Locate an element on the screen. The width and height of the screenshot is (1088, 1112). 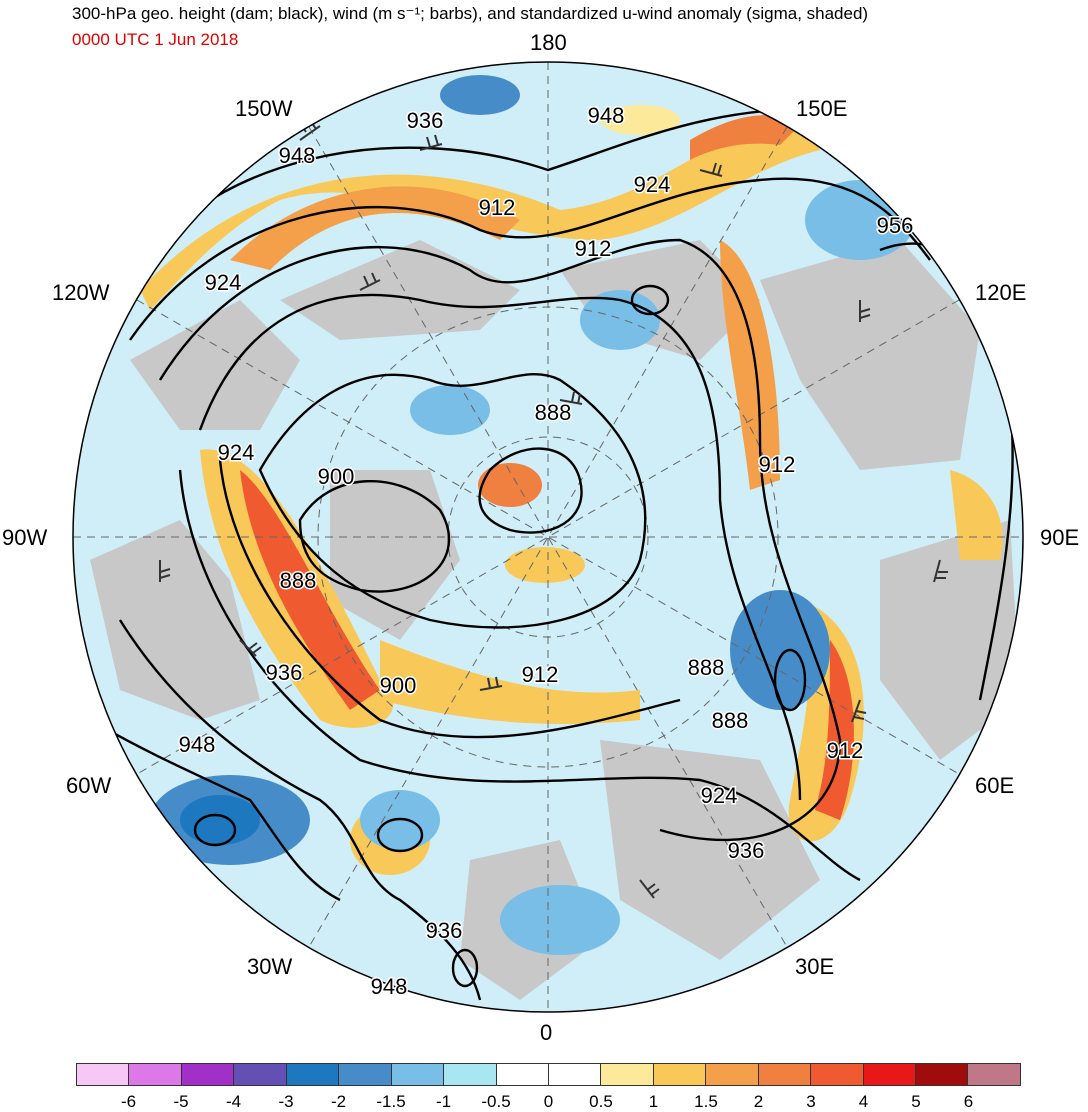
contour-label-4: 912 is located at coordinates (497, 207).